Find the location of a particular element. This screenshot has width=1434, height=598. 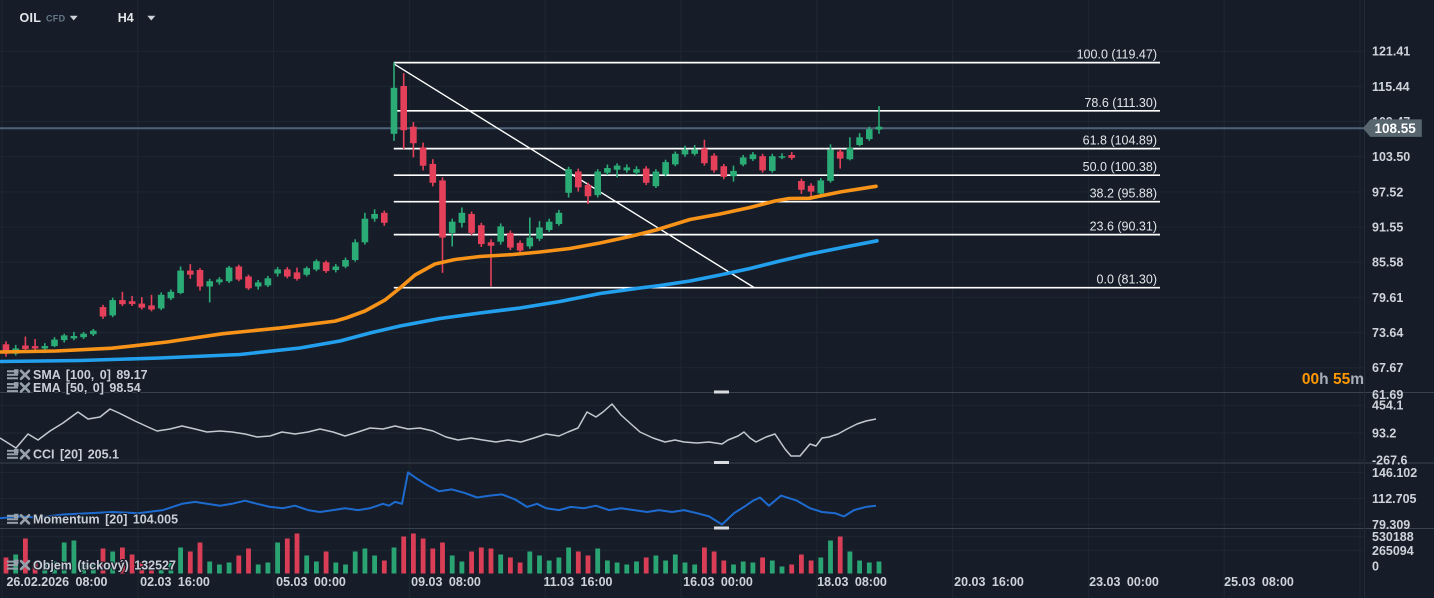

svg-text: -267.6 is located at coordinates (1389, 461).